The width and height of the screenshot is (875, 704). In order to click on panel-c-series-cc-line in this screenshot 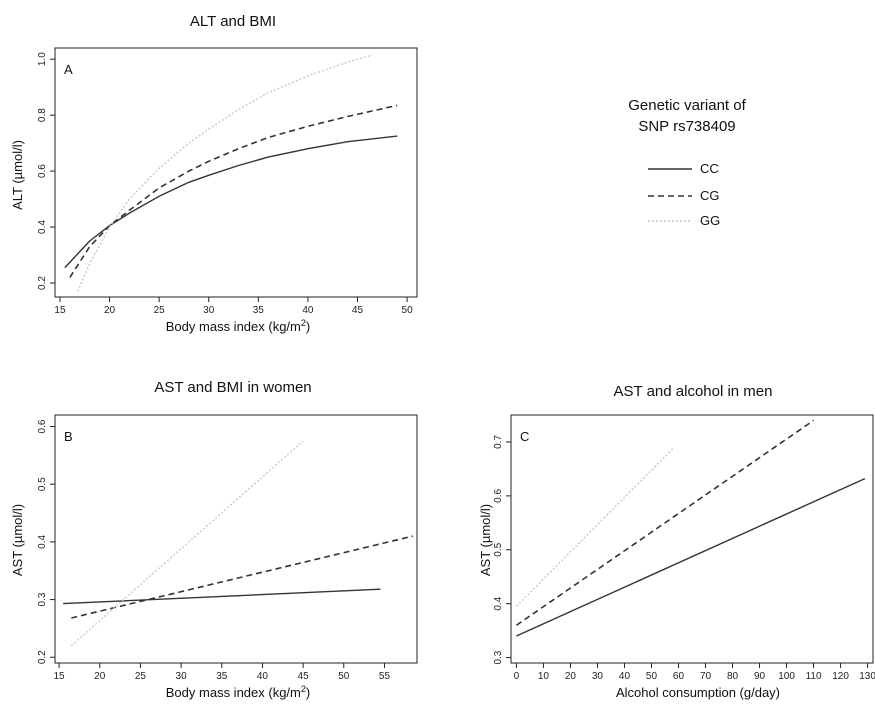, I will do `click(691, 557)`.